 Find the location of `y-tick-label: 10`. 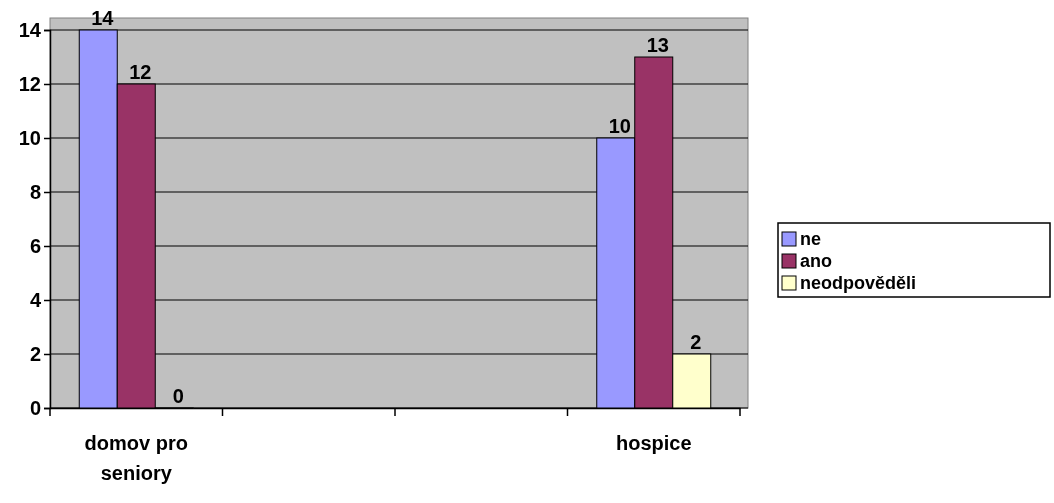

y-tick-label: 10 is located at coordinates (29, 137).